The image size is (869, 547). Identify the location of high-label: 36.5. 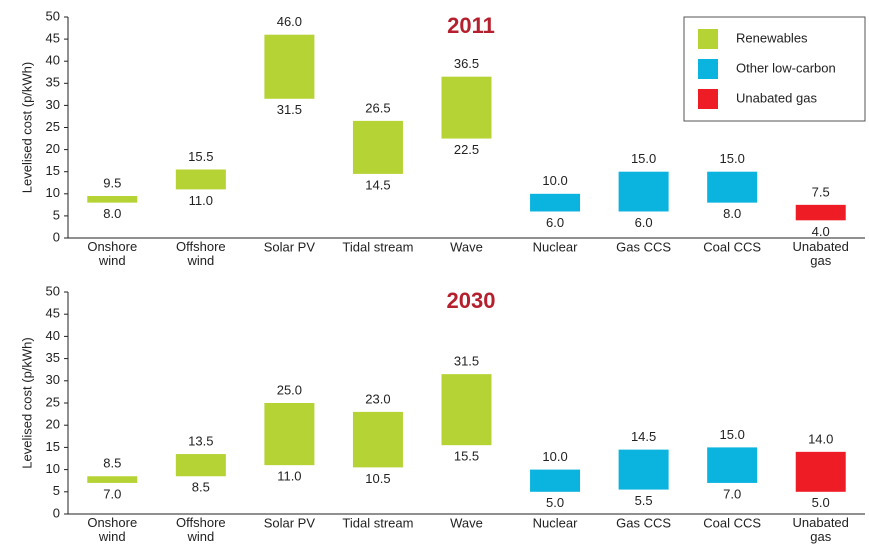
(466, 63).